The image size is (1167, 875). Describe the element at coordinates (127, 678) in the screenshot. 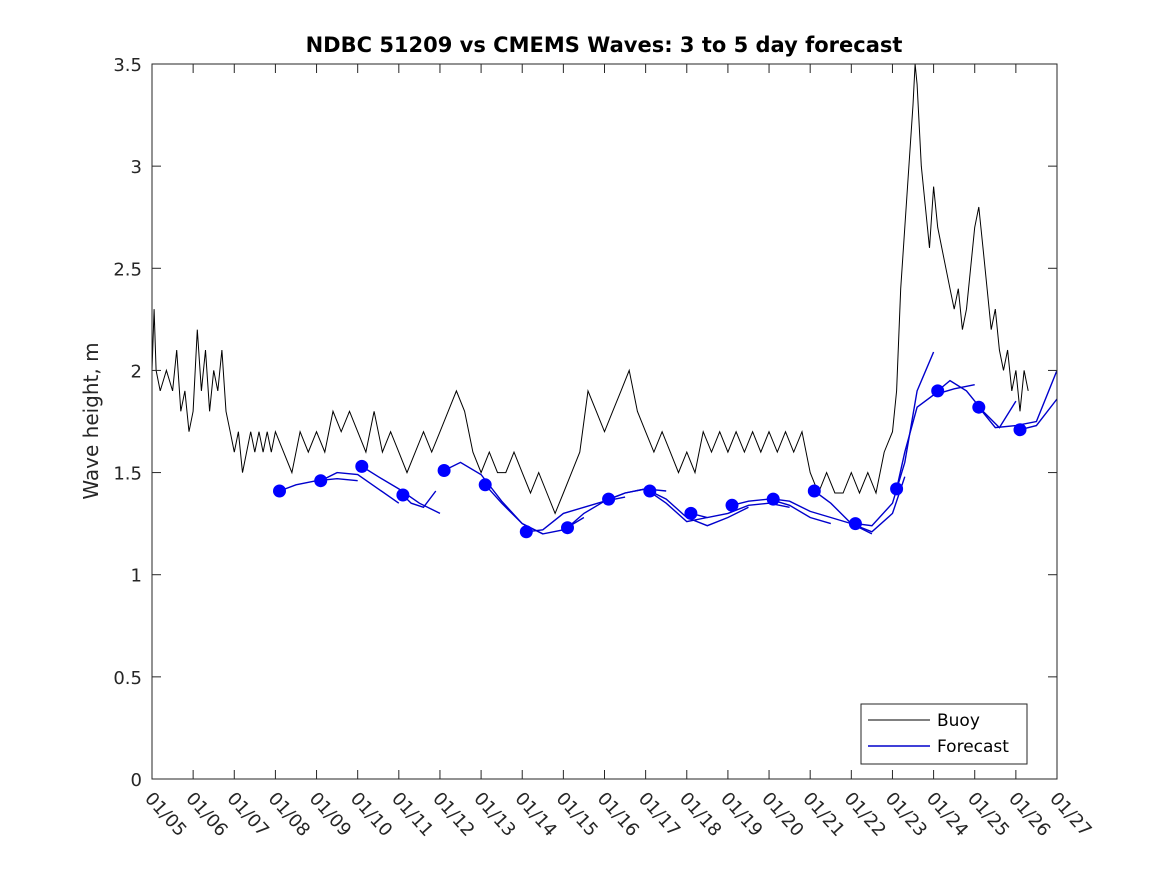

I see `y-tick-label: 0.5` at that location.